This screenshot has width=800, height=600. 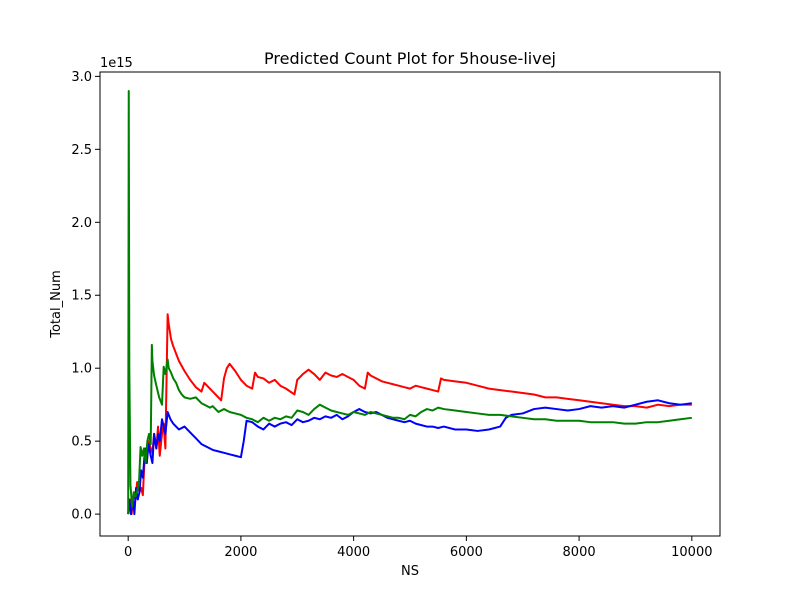 I want to click on y-tick-label: 0.5, so click(x=81, y=442).